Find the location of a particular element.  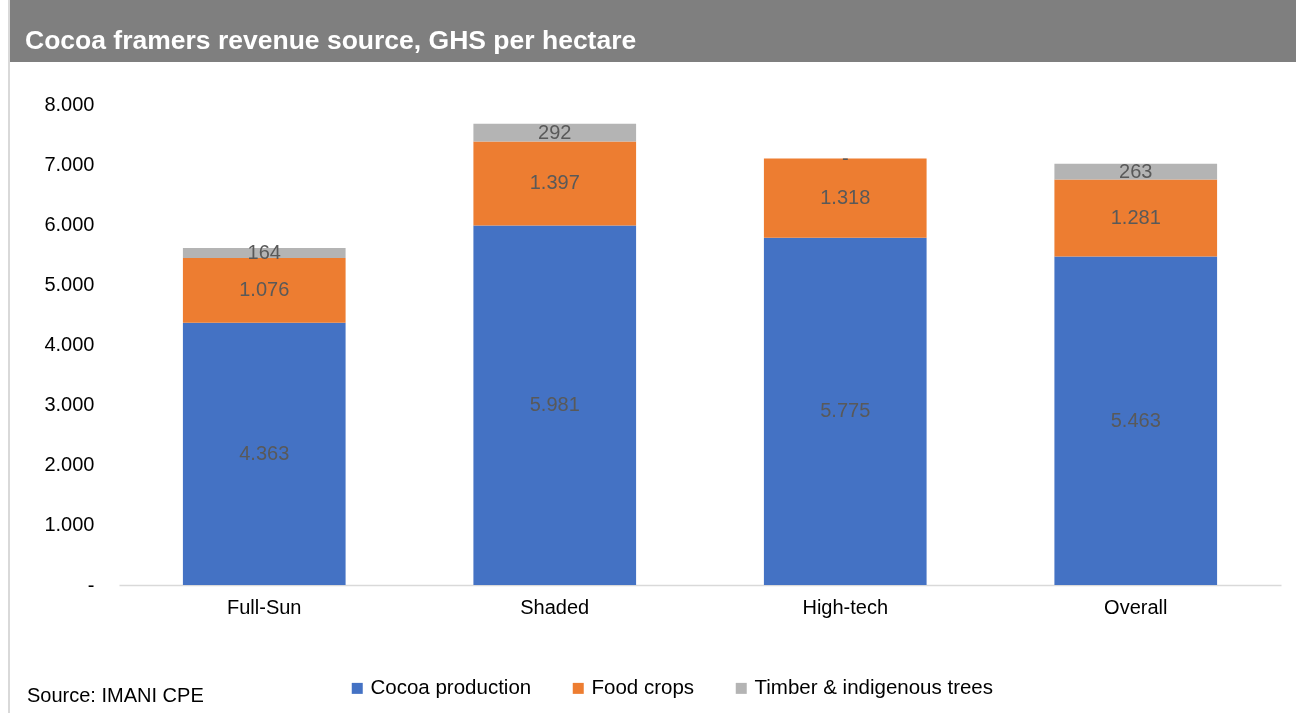

data-label: 1.397 is located at coordinates (554, 182).